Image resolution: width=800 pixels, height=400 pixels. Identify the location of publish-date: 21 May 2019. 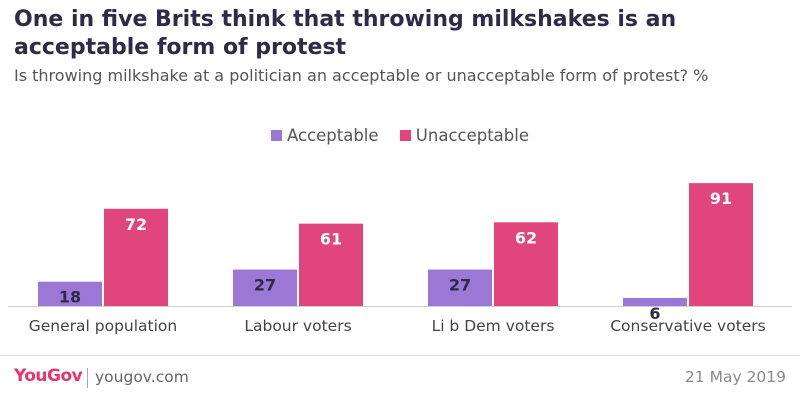
(735, 377).